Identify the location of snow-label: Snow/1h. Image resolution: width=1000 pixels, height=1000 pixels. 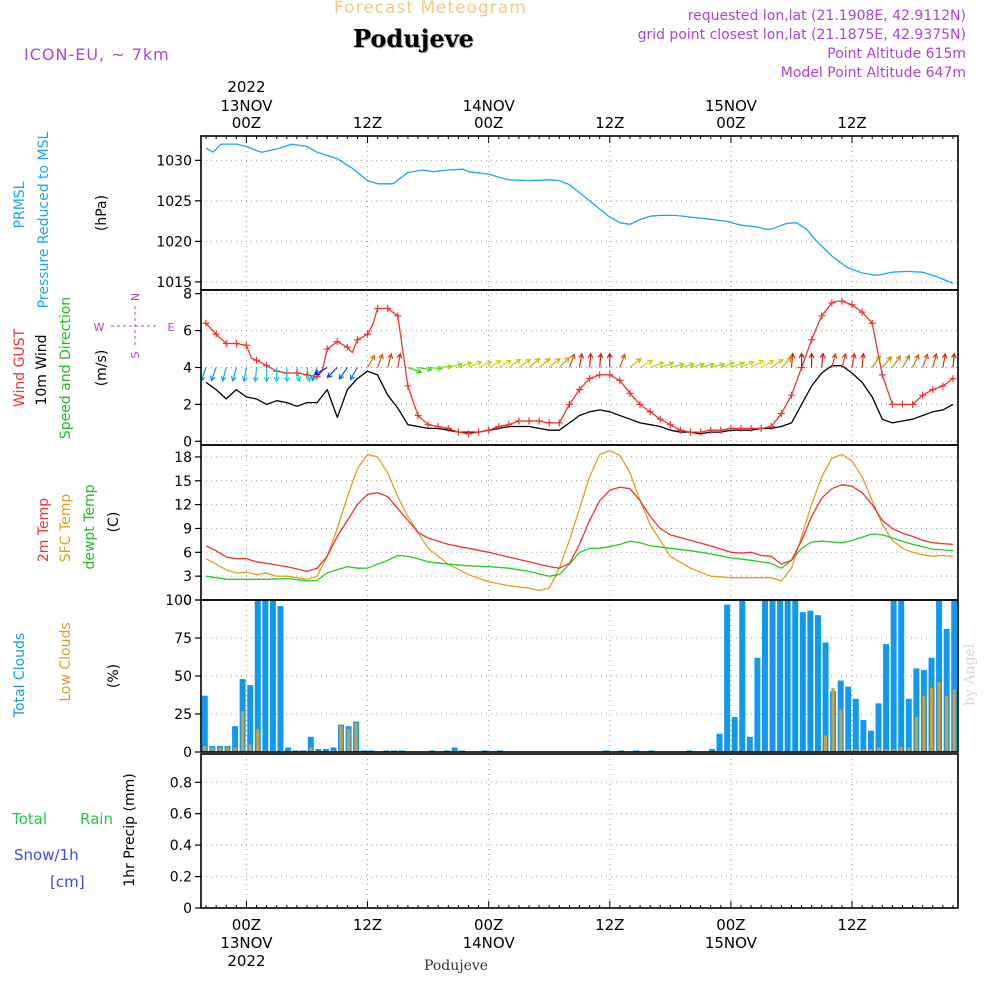
(46, 855).